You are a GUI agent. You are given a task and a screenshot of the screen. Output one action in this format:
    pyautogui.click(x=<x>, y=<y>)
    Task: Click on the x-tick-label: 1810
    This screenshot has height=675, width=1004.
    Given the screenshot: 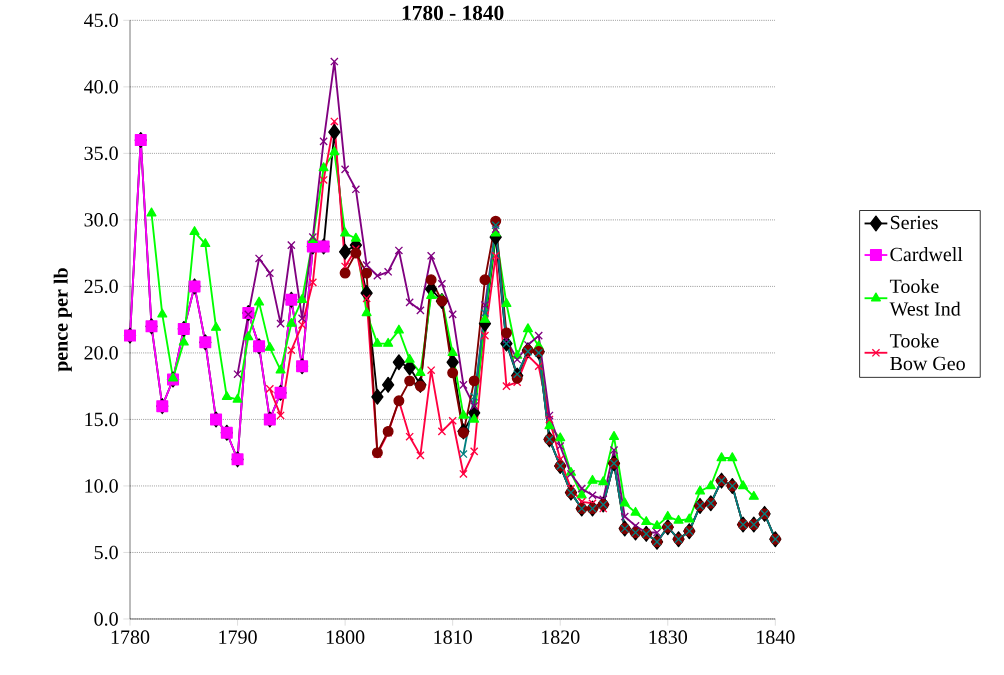 What is the action you would take?
    pyautogui.click(x=453, y=637)
    